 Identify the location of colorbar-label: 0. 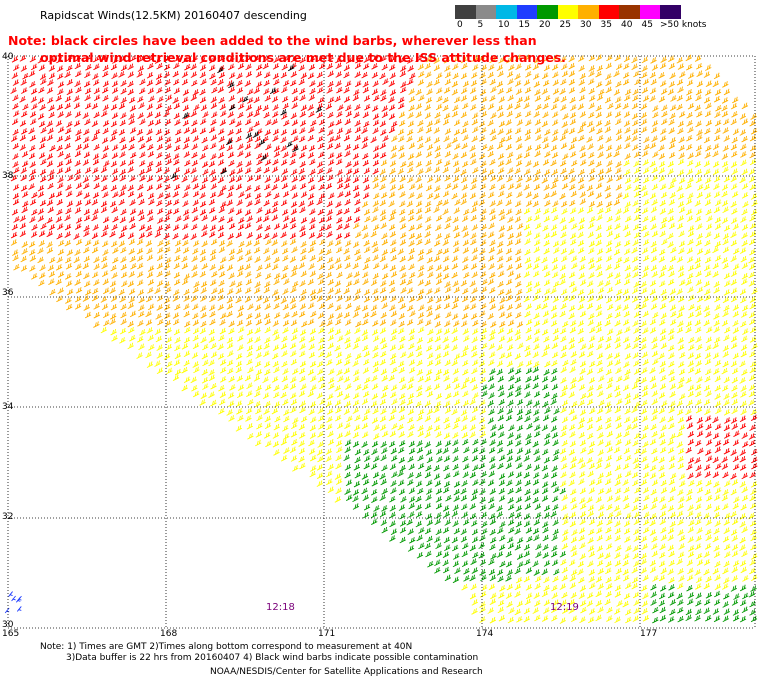
(460, 25).